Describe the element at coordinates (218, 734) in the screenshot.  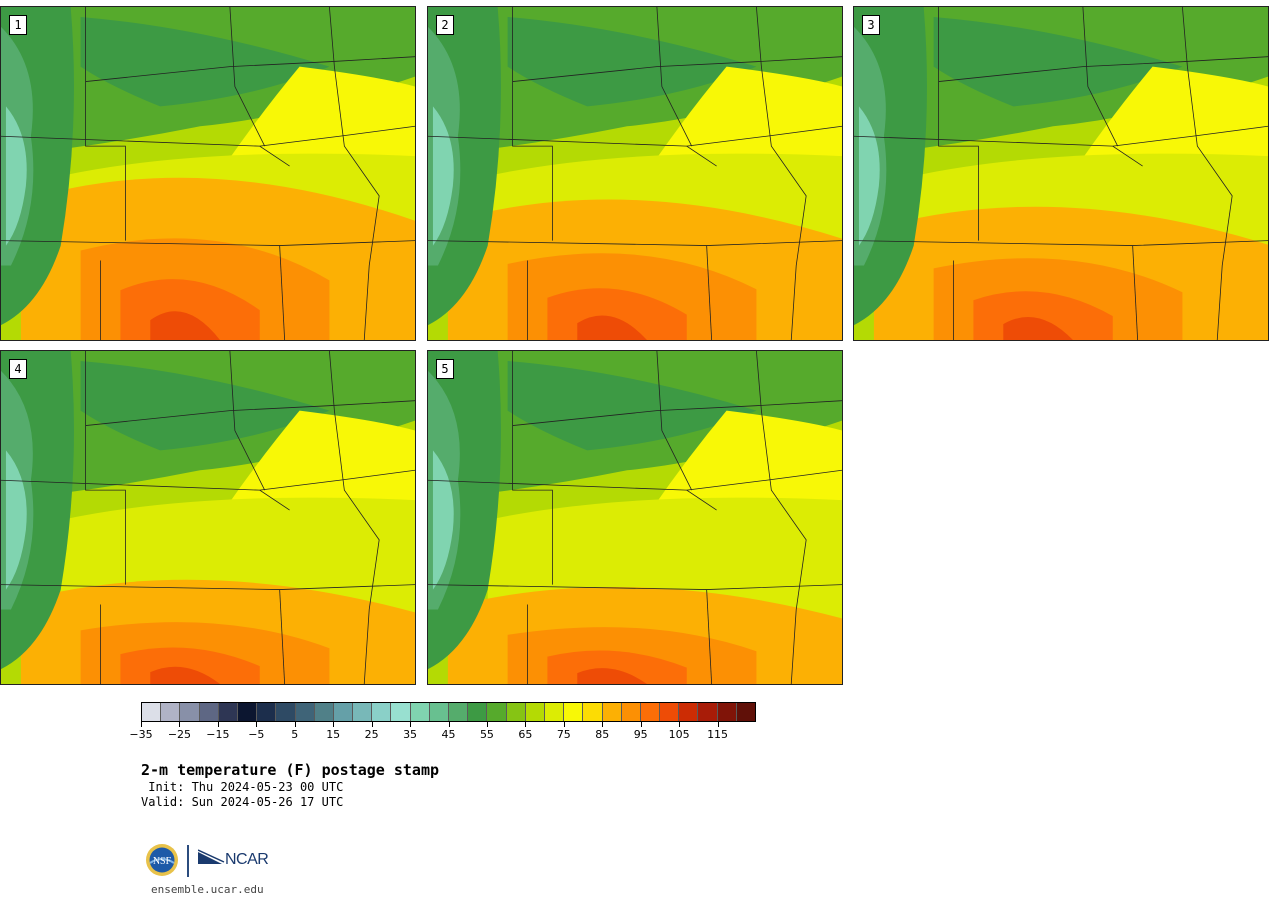
I see `colorbar-tick-label: −15` at that location.